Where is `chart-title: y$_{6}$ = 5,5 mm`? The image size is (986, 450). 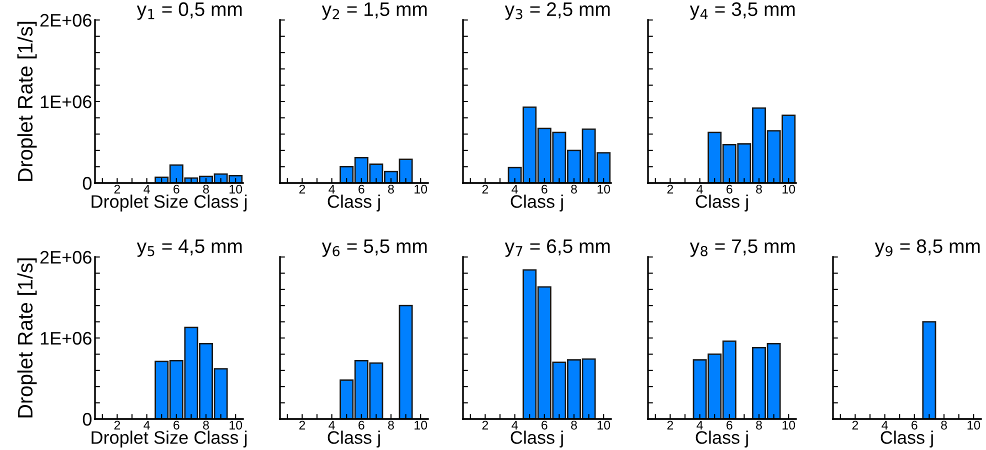 chart-title: y$_{6}$ = 5,5 mm is located at coordinates (374, 248).